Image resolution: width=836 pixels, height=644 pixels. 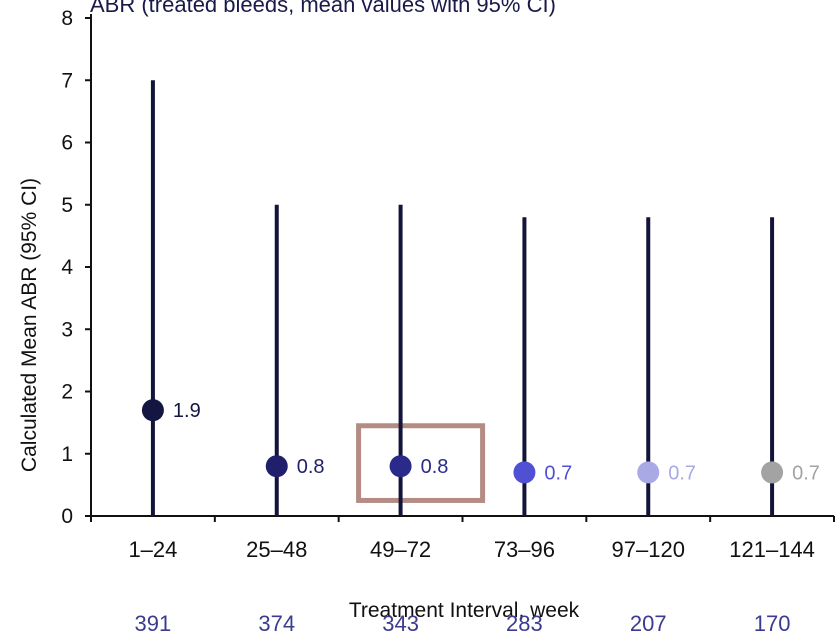 What do you see at coordinates (400, 623) in the screenshot?
I see `patient-count-label: 343` at bounding box center [400, 623].